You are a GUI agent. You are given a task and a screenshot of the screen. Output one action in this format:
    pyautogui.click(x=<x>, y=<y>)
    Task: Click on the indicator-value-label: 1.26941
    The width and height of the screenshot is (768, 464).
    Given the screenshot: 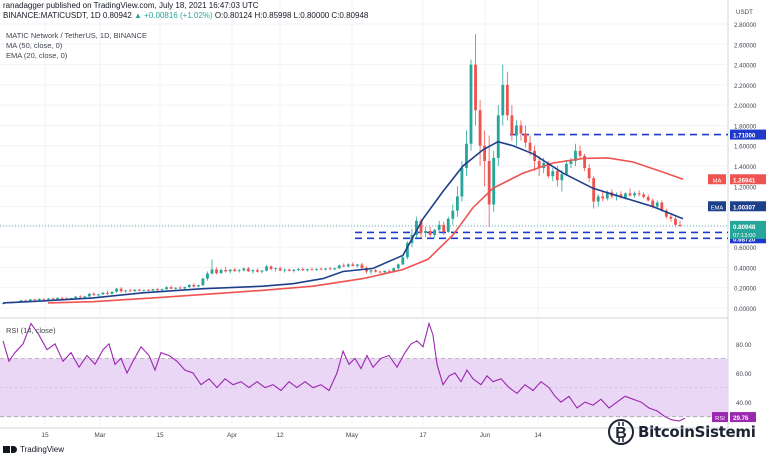 What is the action you would take?
    pyautogui.click(x=744, y=180)
    